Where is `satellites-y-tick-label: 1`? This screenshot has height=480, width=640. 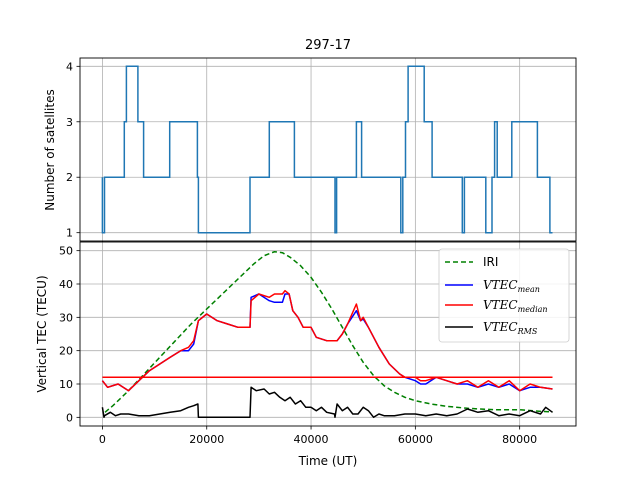 satellites-y-tick-label: 1 is located at coordinates (69, 233).